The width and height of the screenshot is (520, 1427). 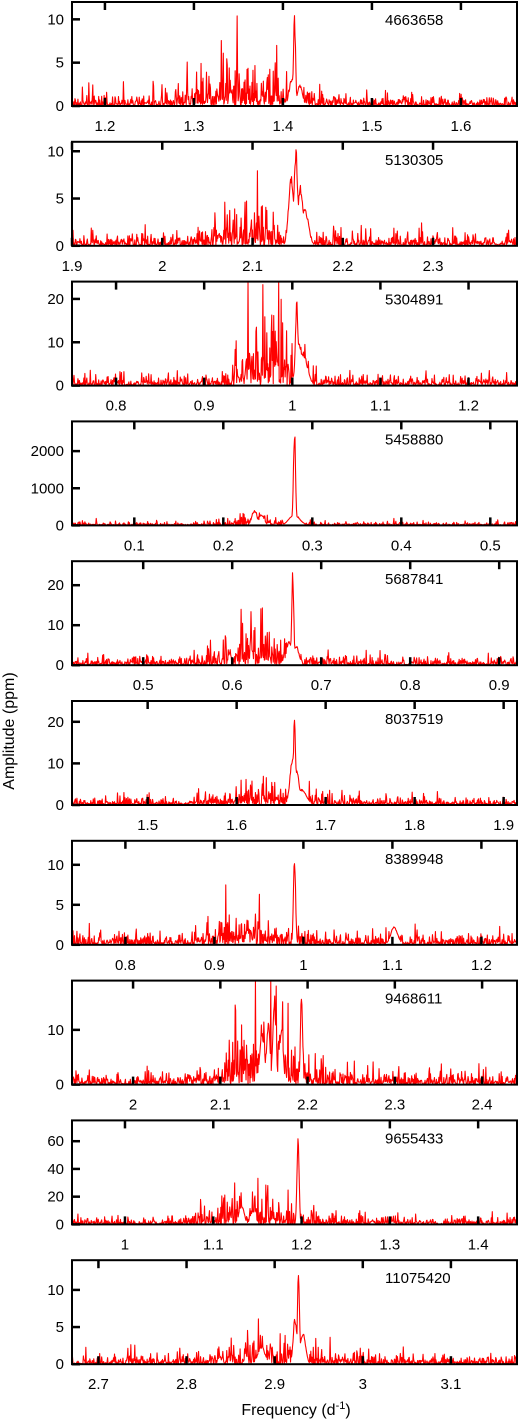 What do you see at coordinates (307, 1105) in the screenshot?
I see `x-tick-label: 2.2` at bounding box center [307, 1105].